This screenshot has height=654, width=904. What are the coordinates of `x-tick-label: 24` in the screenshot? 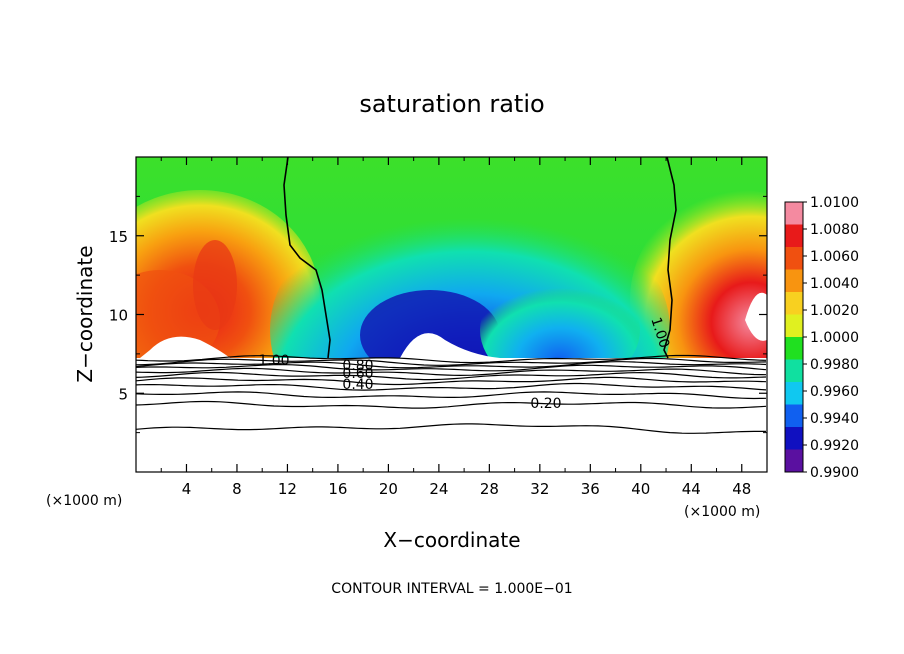 It's located at (438, 489).